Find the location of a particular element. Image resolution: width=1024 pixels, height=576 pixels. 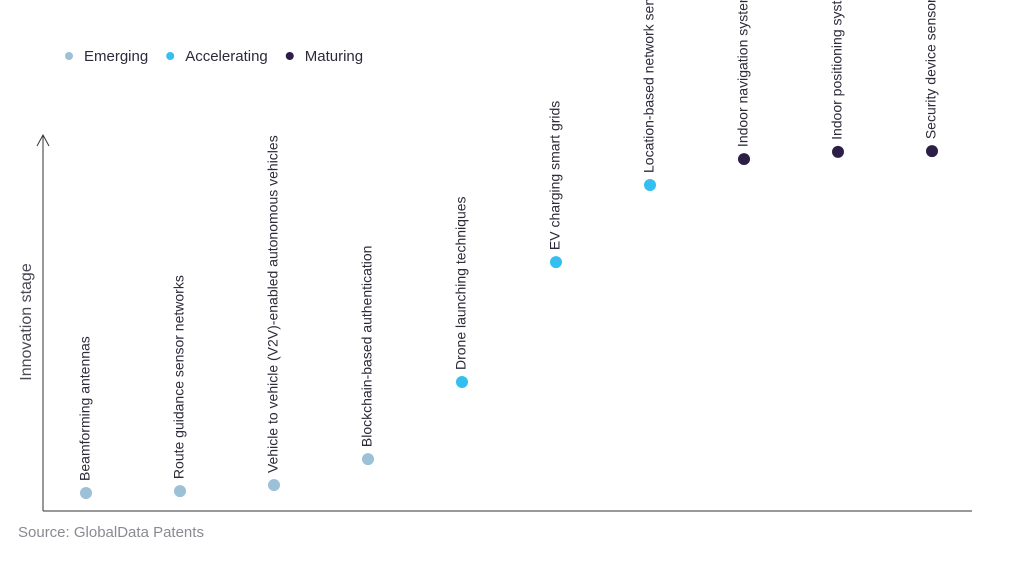

y-axis-arrow is located at coordinates (43, 140).